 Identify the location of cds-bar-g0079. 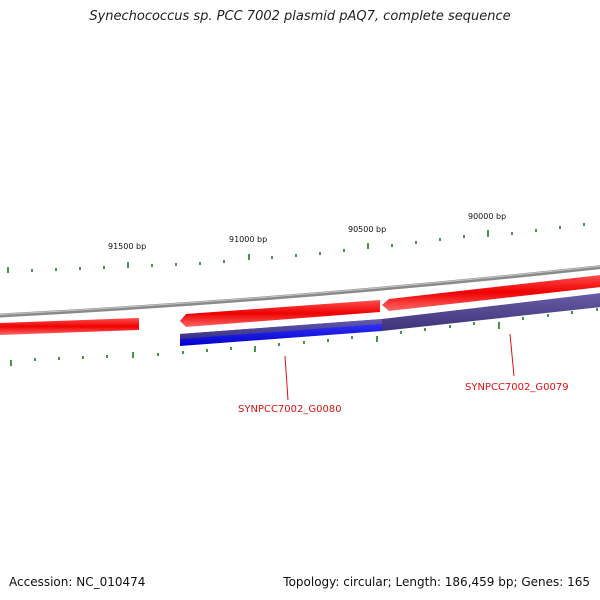
(491, 311).